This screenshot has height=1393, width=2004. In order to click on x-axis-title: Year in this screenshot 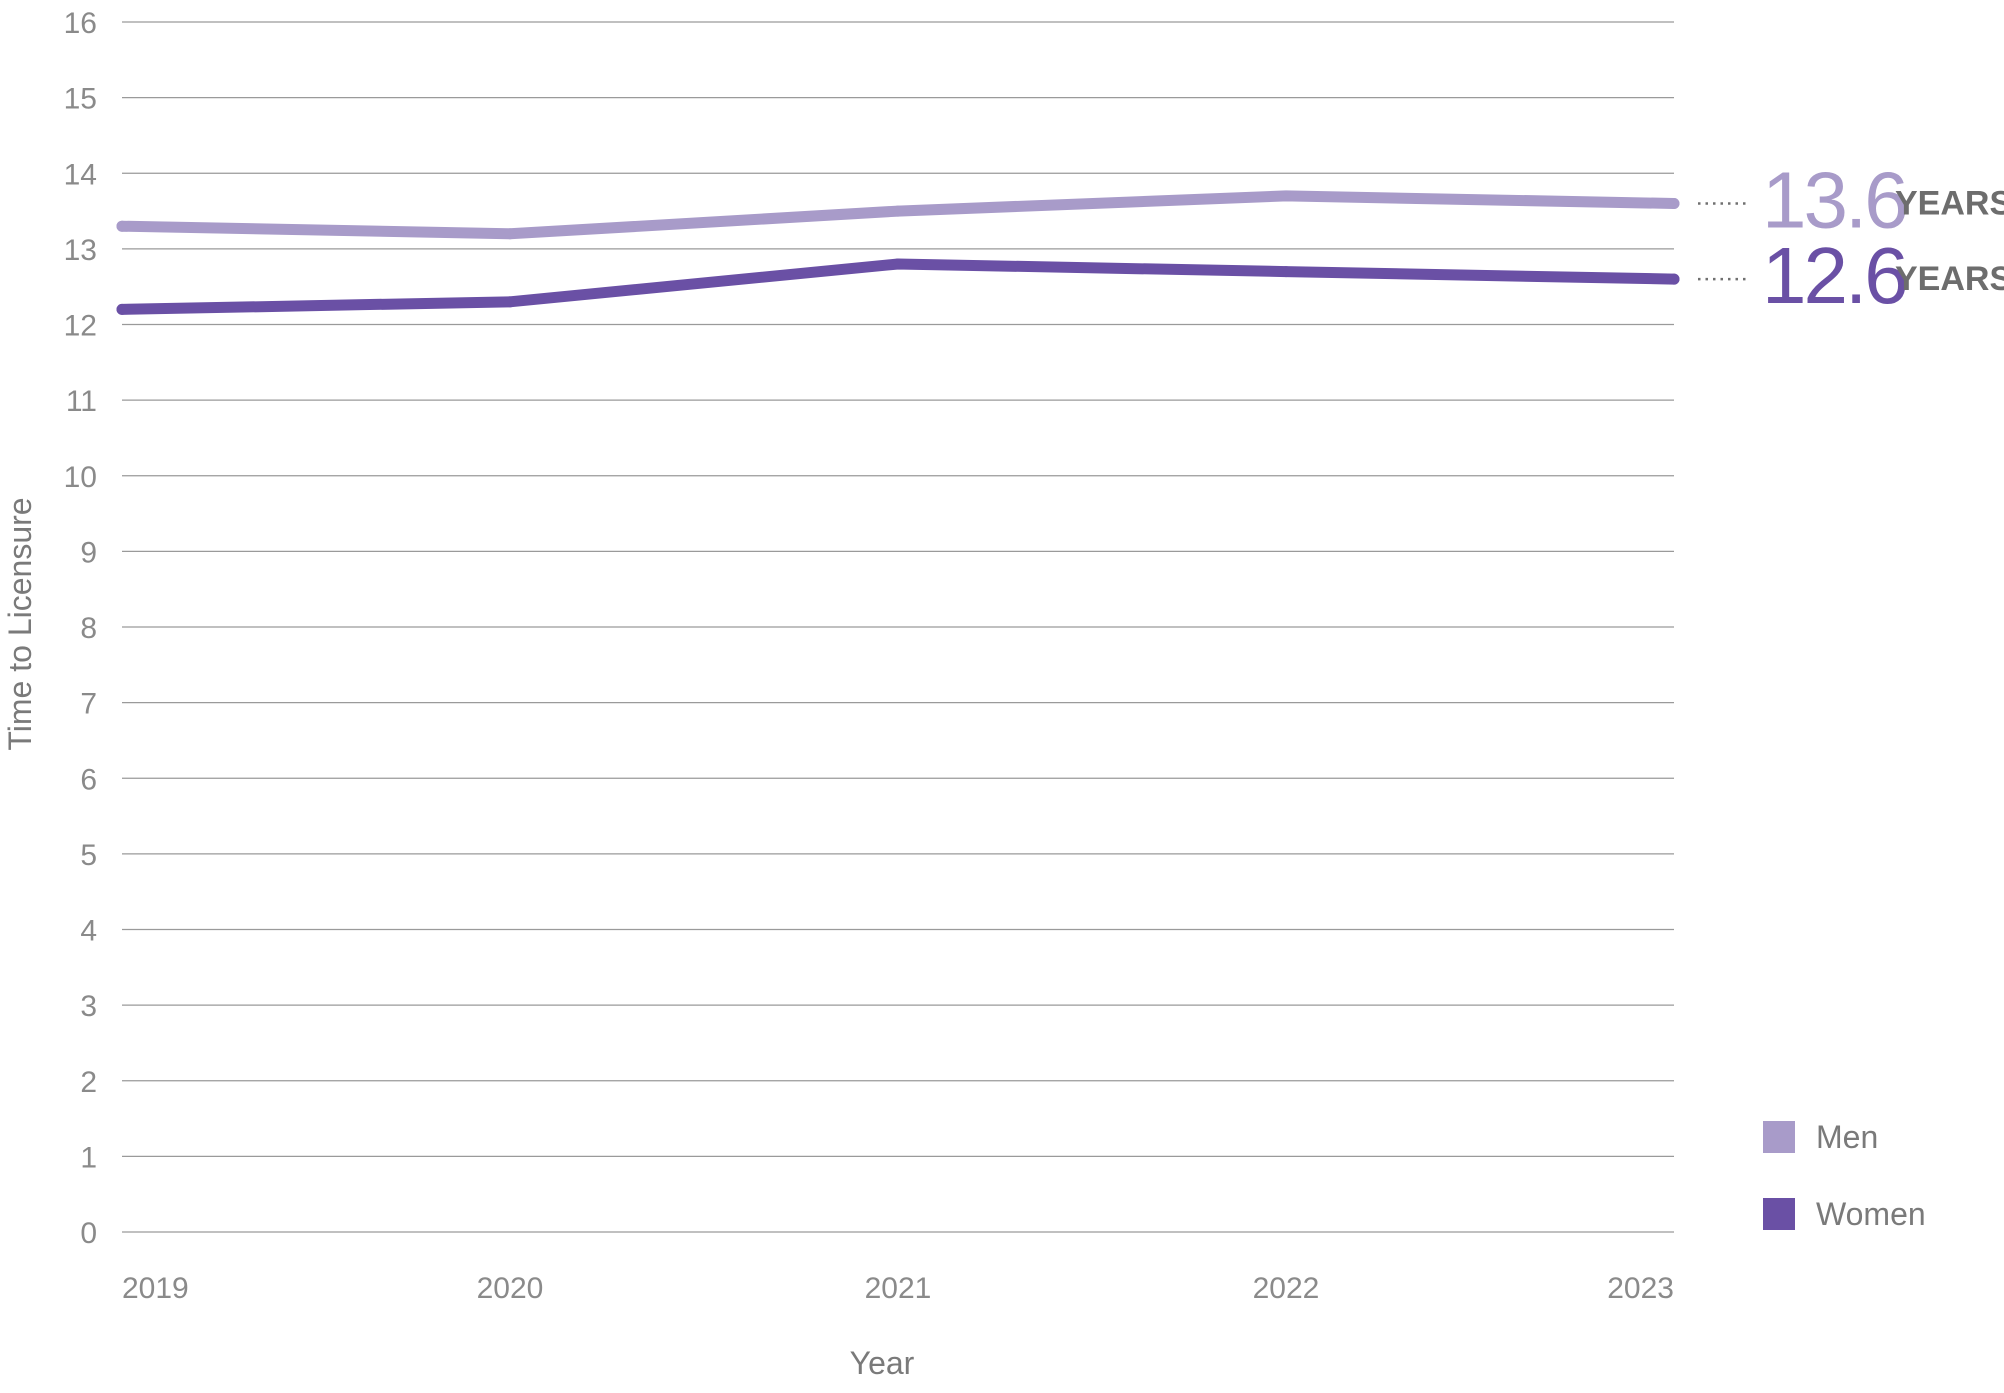, I will do `click(882, 1363)`.